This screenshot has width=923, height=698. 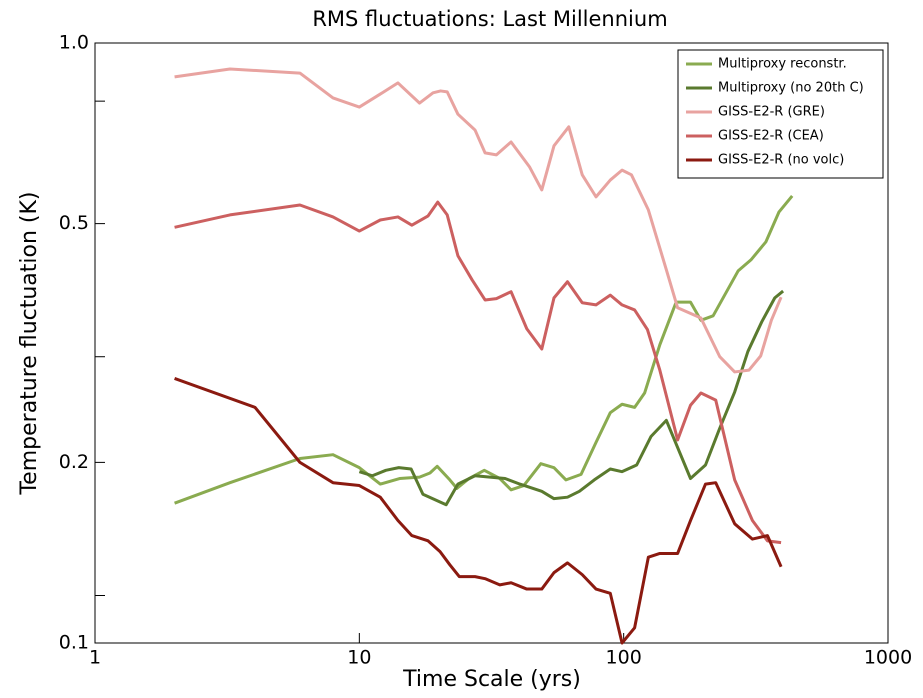 I want to click on y-axis-label: Temperature fluctuation (K), so click(x=29, y=343).